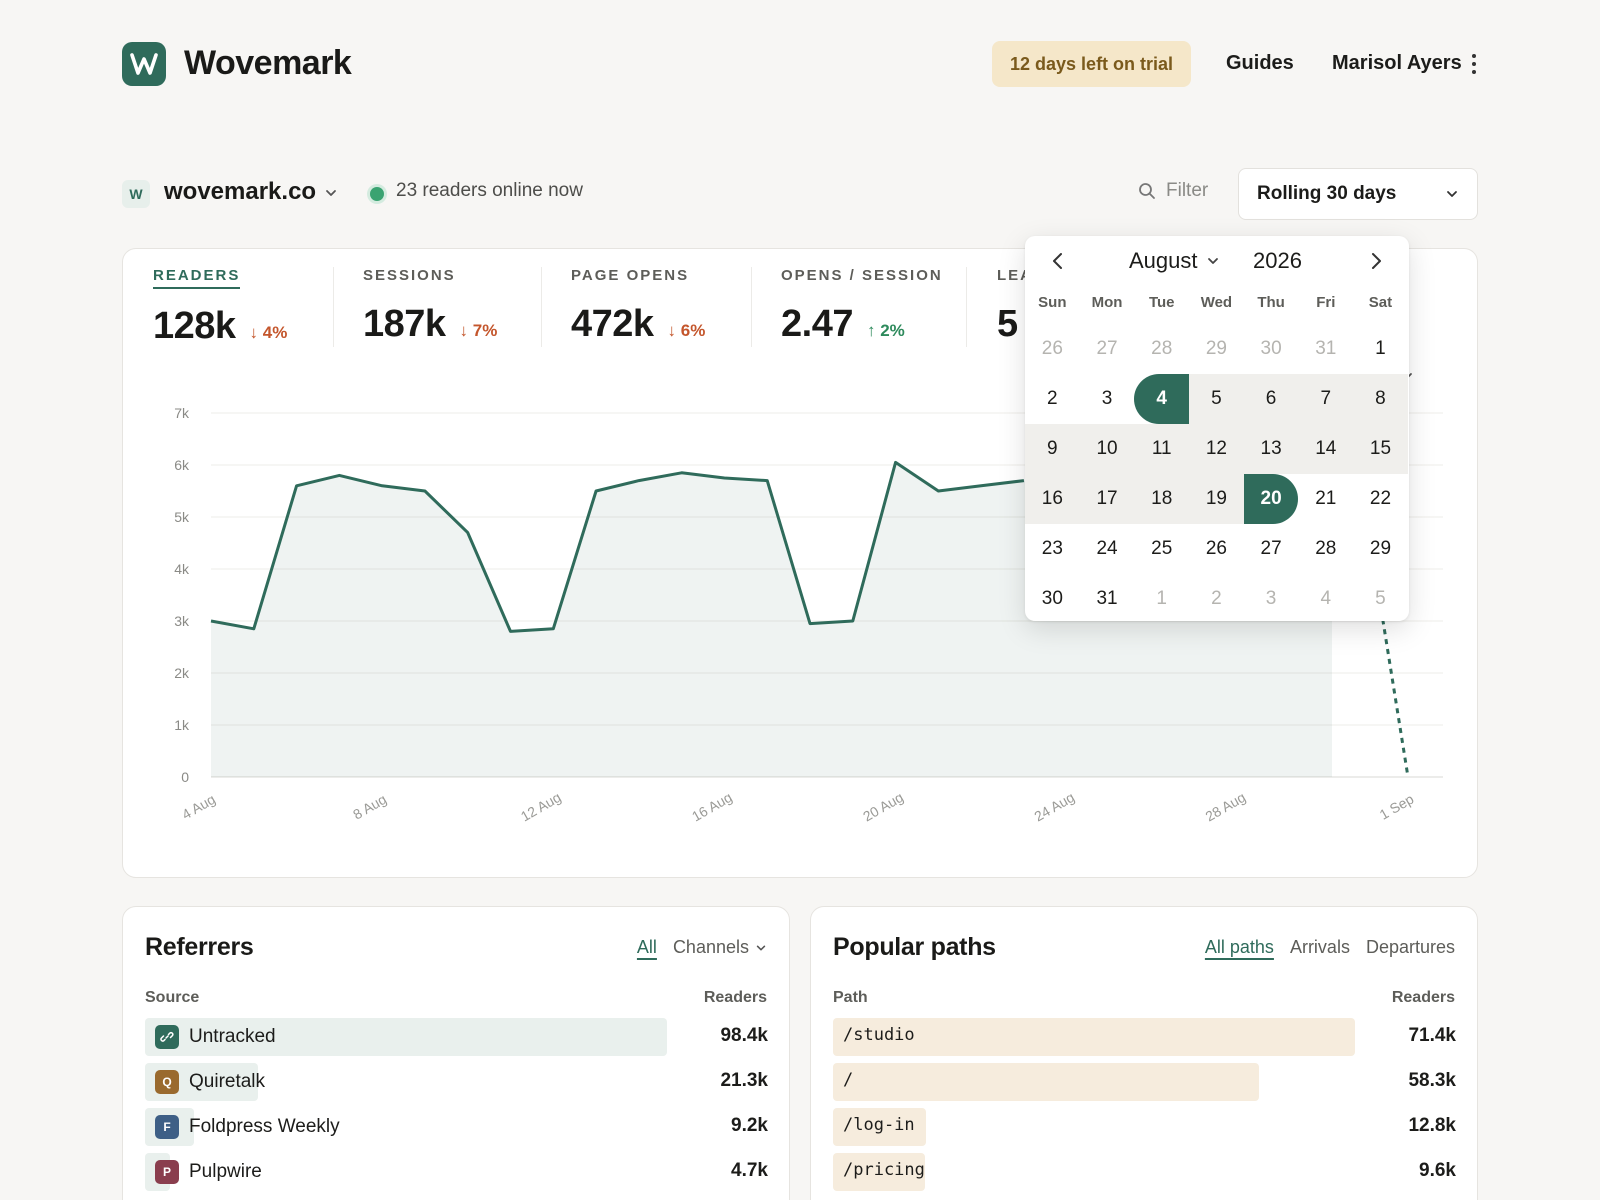 Image resolution: width=1600 pixels, height=1200 pixels. I want to click on trial-badge: 12 days left on trial, so click(1092, 64).